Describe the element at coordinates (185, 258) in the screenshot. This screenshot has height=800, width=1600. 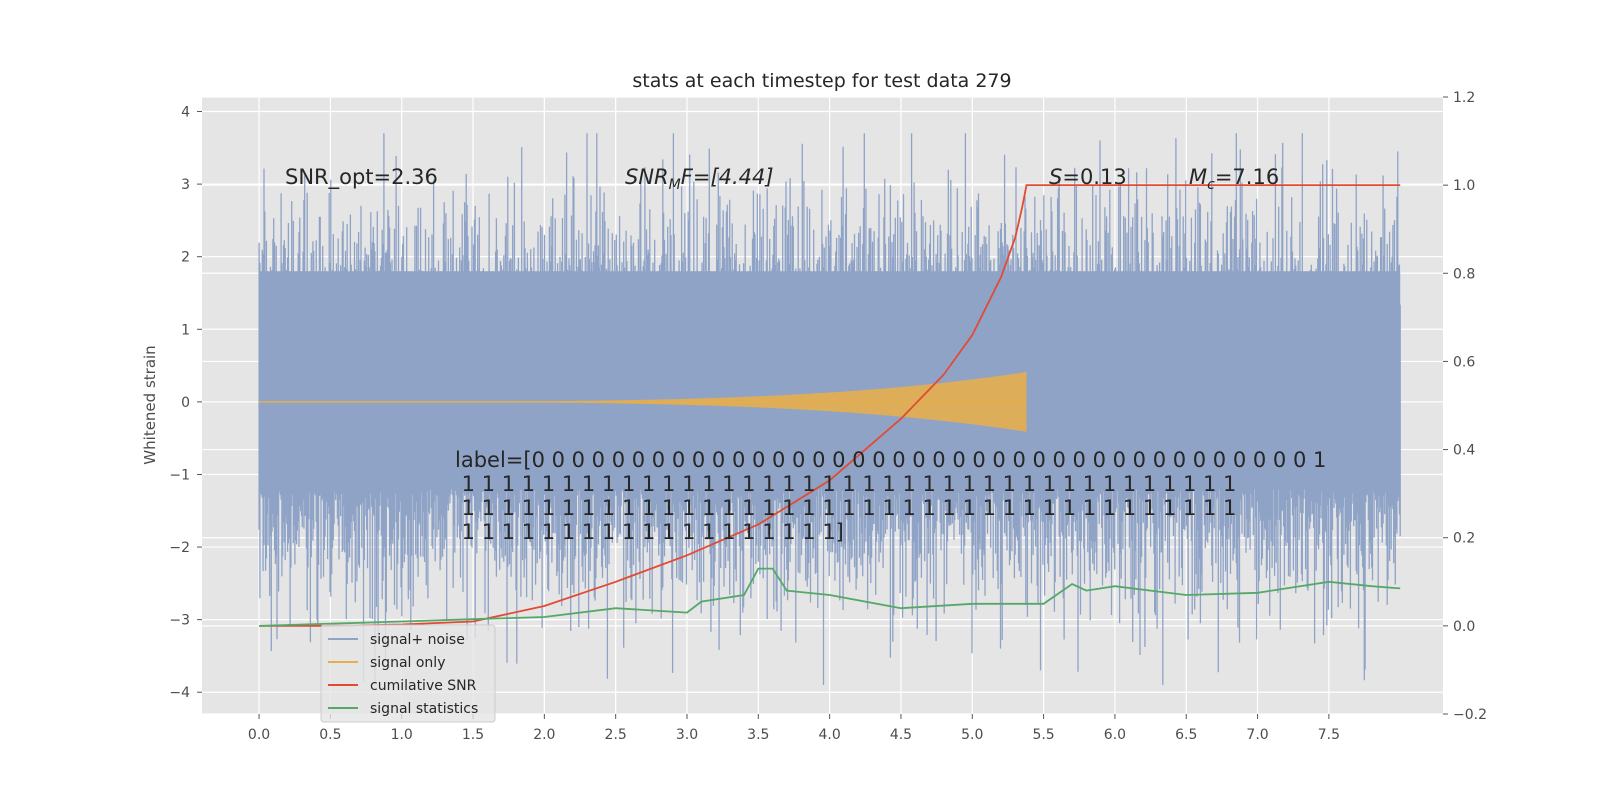
I see `y-tick-label-left: 2` at that location.